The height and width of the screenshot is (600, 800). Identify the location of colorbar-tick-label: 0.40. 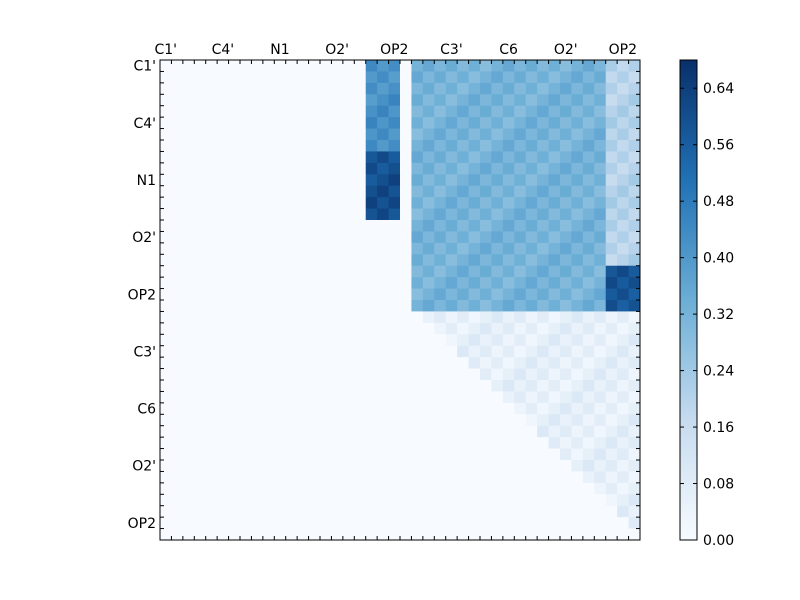
(718, 259).